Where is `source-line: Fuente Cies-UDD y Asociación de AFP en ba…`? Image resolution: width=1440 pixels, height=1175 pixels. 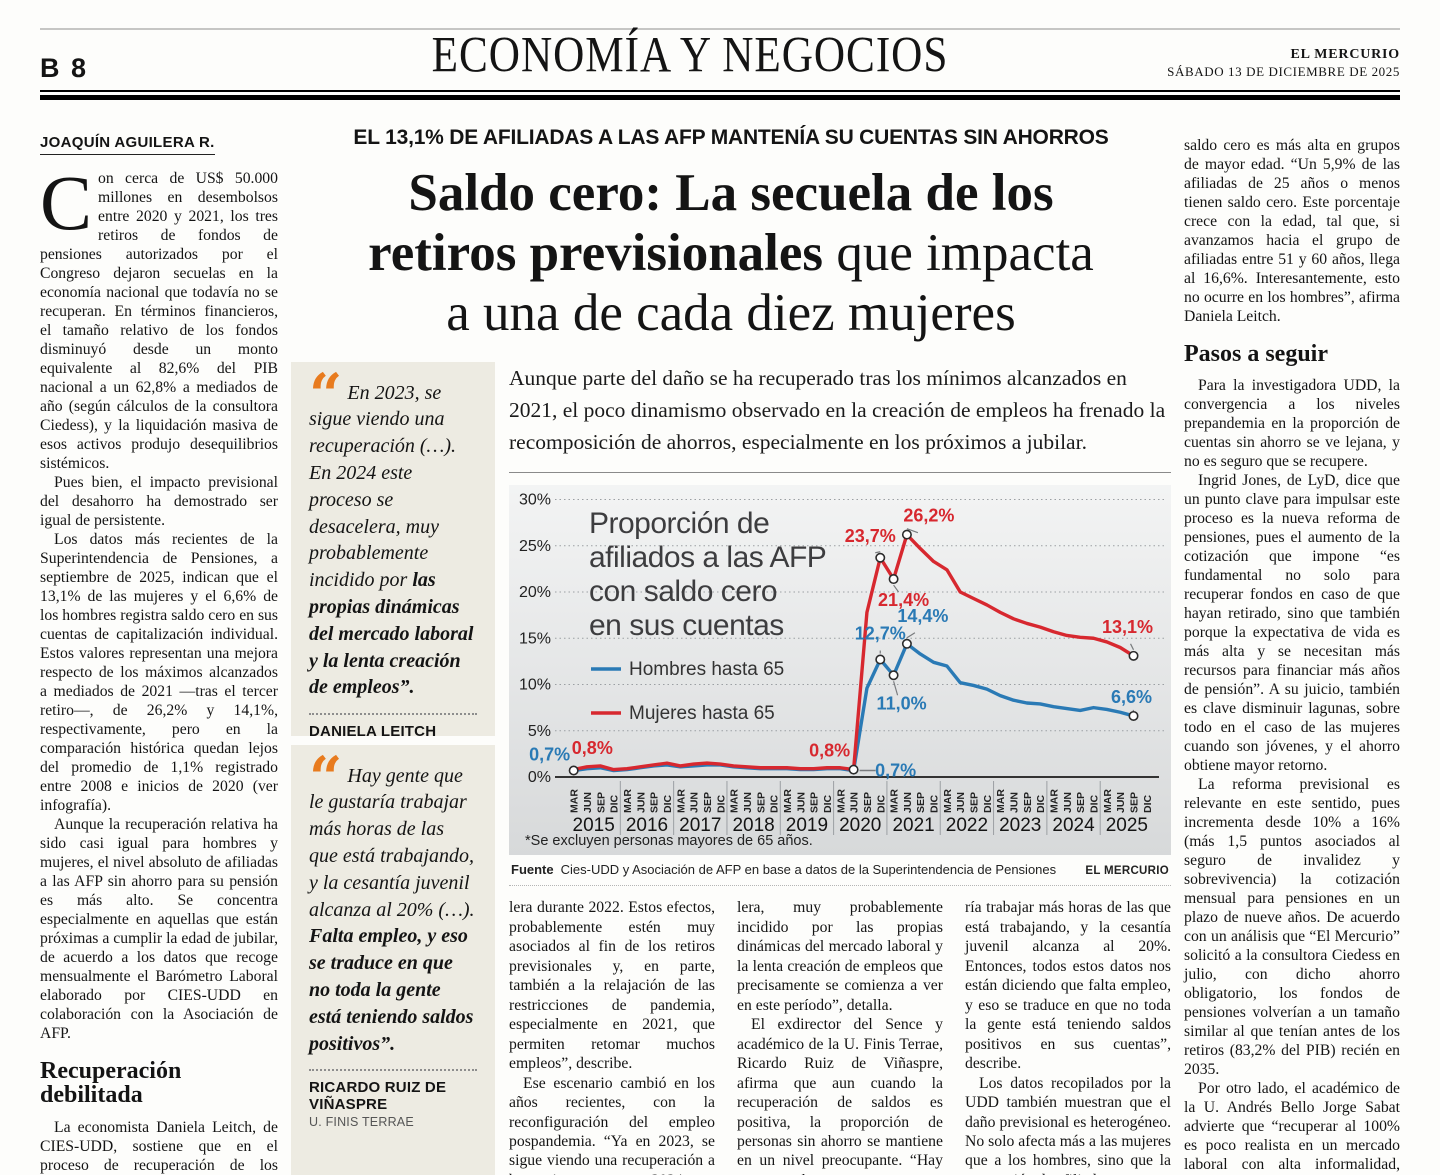 source-line: Fuente Cies-UDD y Asociación de AFP en ba… is located at coordinates (840, 871).